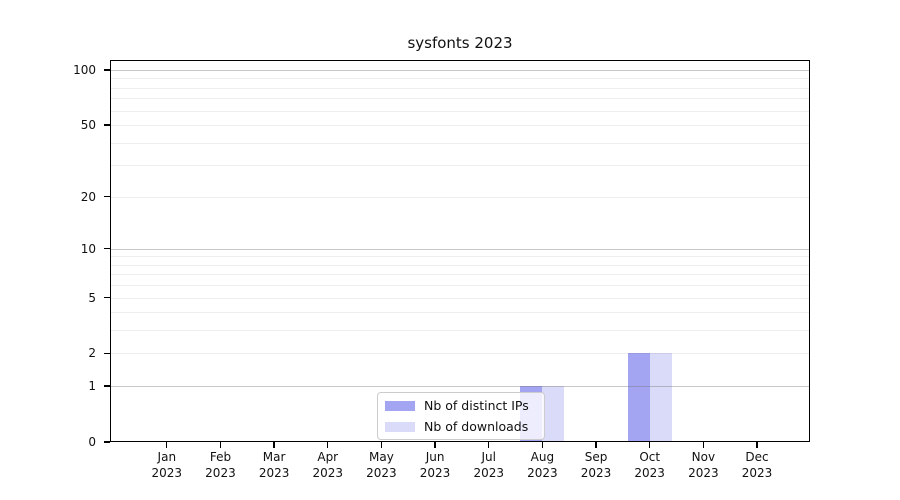 This screenshot has height=500, width=900. I want to click on x-tick-label: Sep 2023, so click(596, 465).